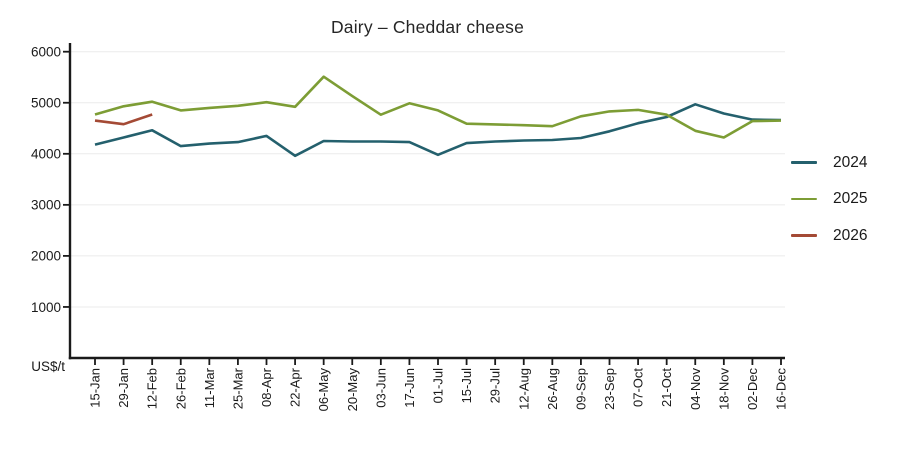 This screenshot has width=900, height=450. Describe the element at coordinates (638, 387) in the screenshot. I see `x-tick-label-07-Oct: 07-Oct` at that location.